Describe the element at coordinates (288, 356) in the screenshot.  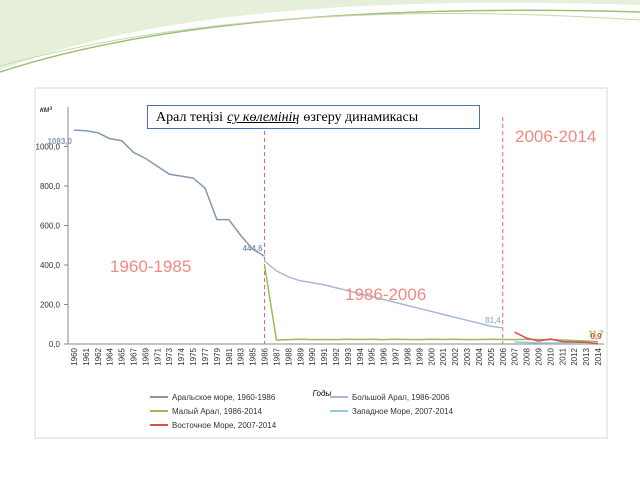
I see `x-tick-label: 1988` at that location.